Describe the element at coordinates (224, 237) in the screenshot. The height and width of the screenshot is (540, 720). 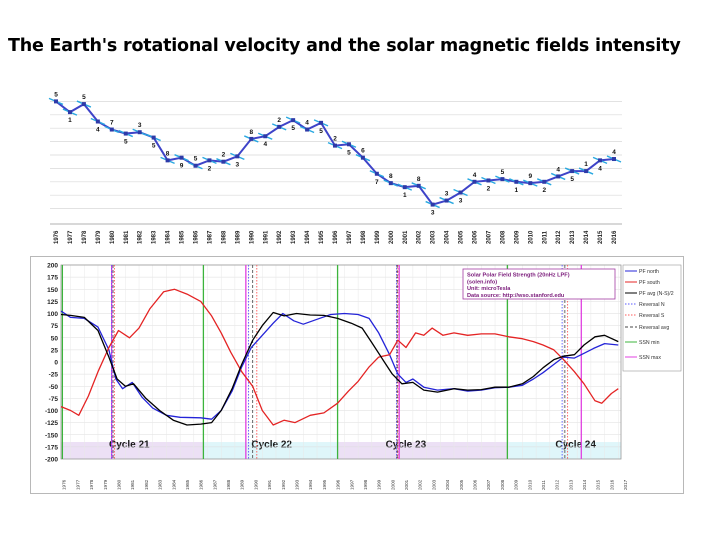
I see `top-x-tick-label: 1988` at that location.